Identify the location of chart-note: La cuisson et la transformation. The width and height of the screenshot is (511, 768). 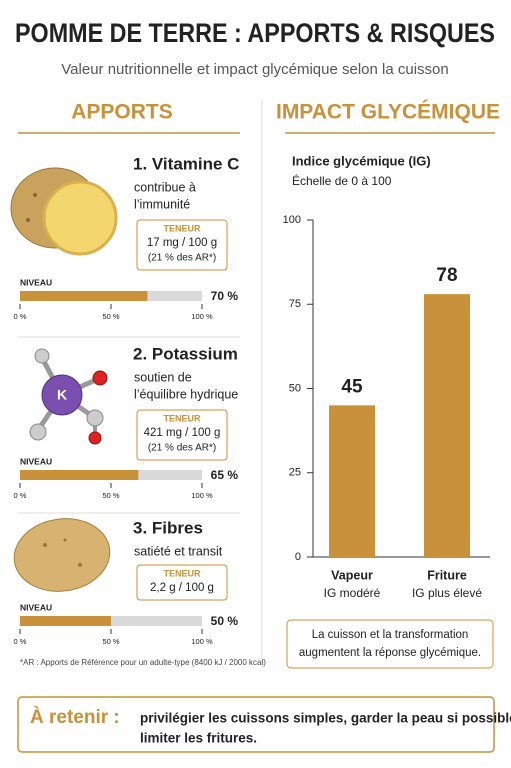
(390, 635).